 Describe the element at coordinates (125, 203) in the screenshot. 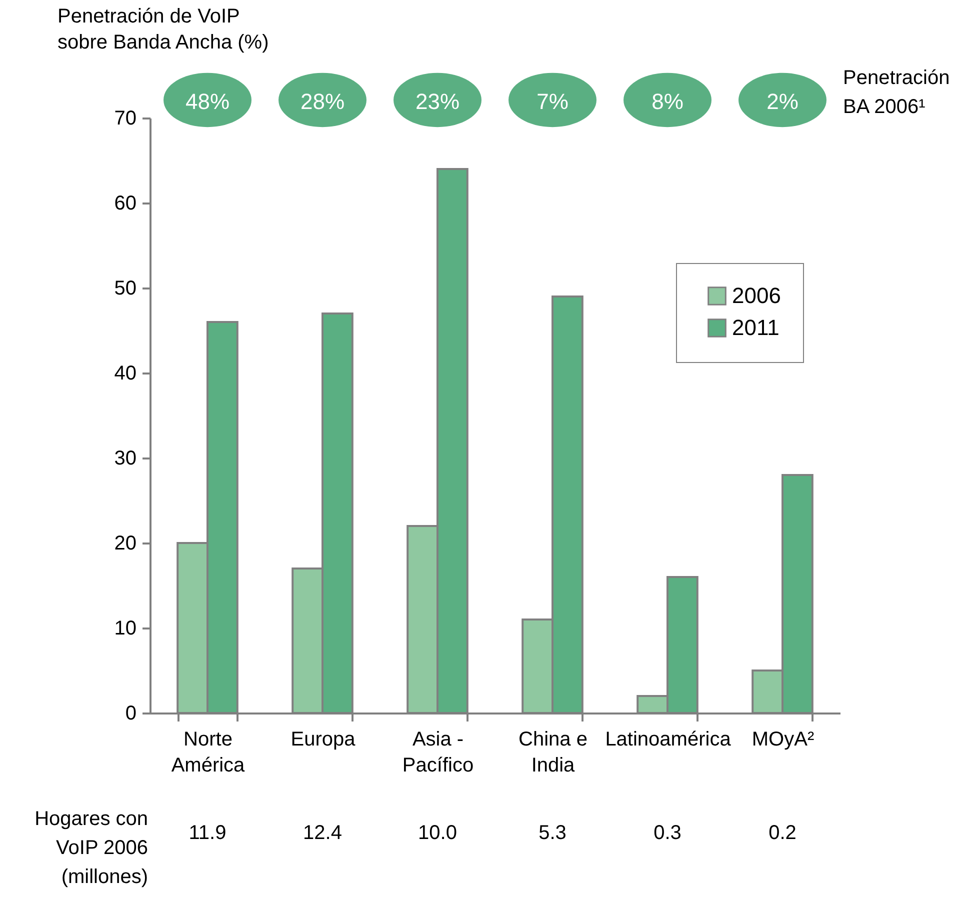

I see `y-tick-label: 60` at that location.